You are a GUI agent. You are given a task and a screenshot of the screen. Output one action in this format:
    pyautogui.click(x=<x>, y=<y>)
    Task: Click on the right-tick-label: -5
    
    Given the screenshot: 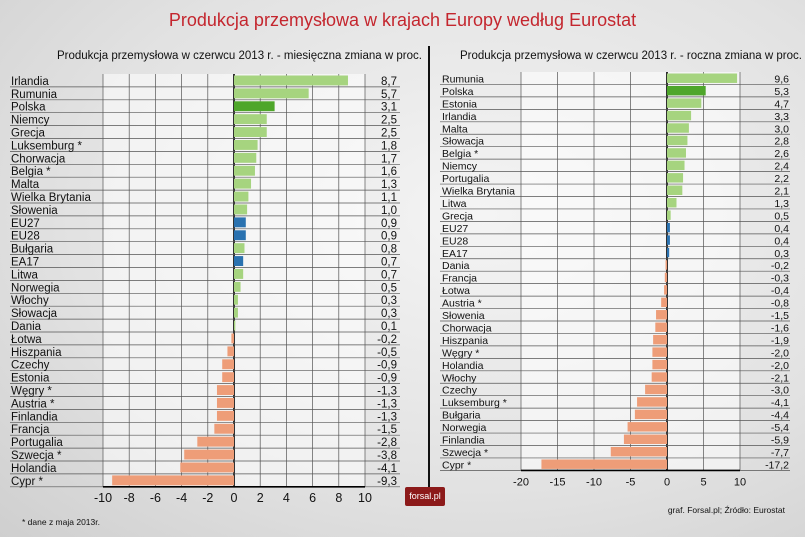 What is the action you would take?
    pyautogui.click(x=631, y=482)
    